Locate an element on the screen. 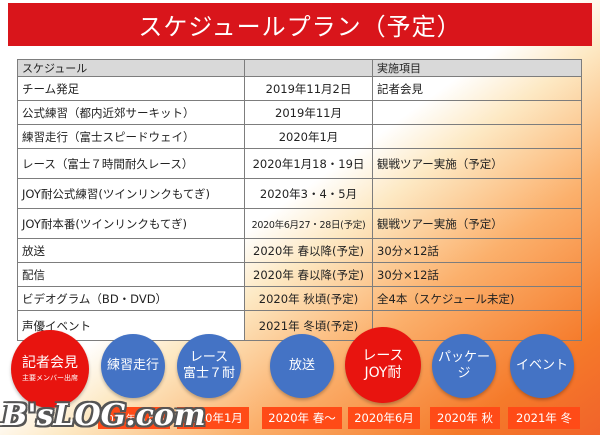  table-row: 公式練習（都内近郊サーキット） 2019年11月 is located at coordinates (299, 112).